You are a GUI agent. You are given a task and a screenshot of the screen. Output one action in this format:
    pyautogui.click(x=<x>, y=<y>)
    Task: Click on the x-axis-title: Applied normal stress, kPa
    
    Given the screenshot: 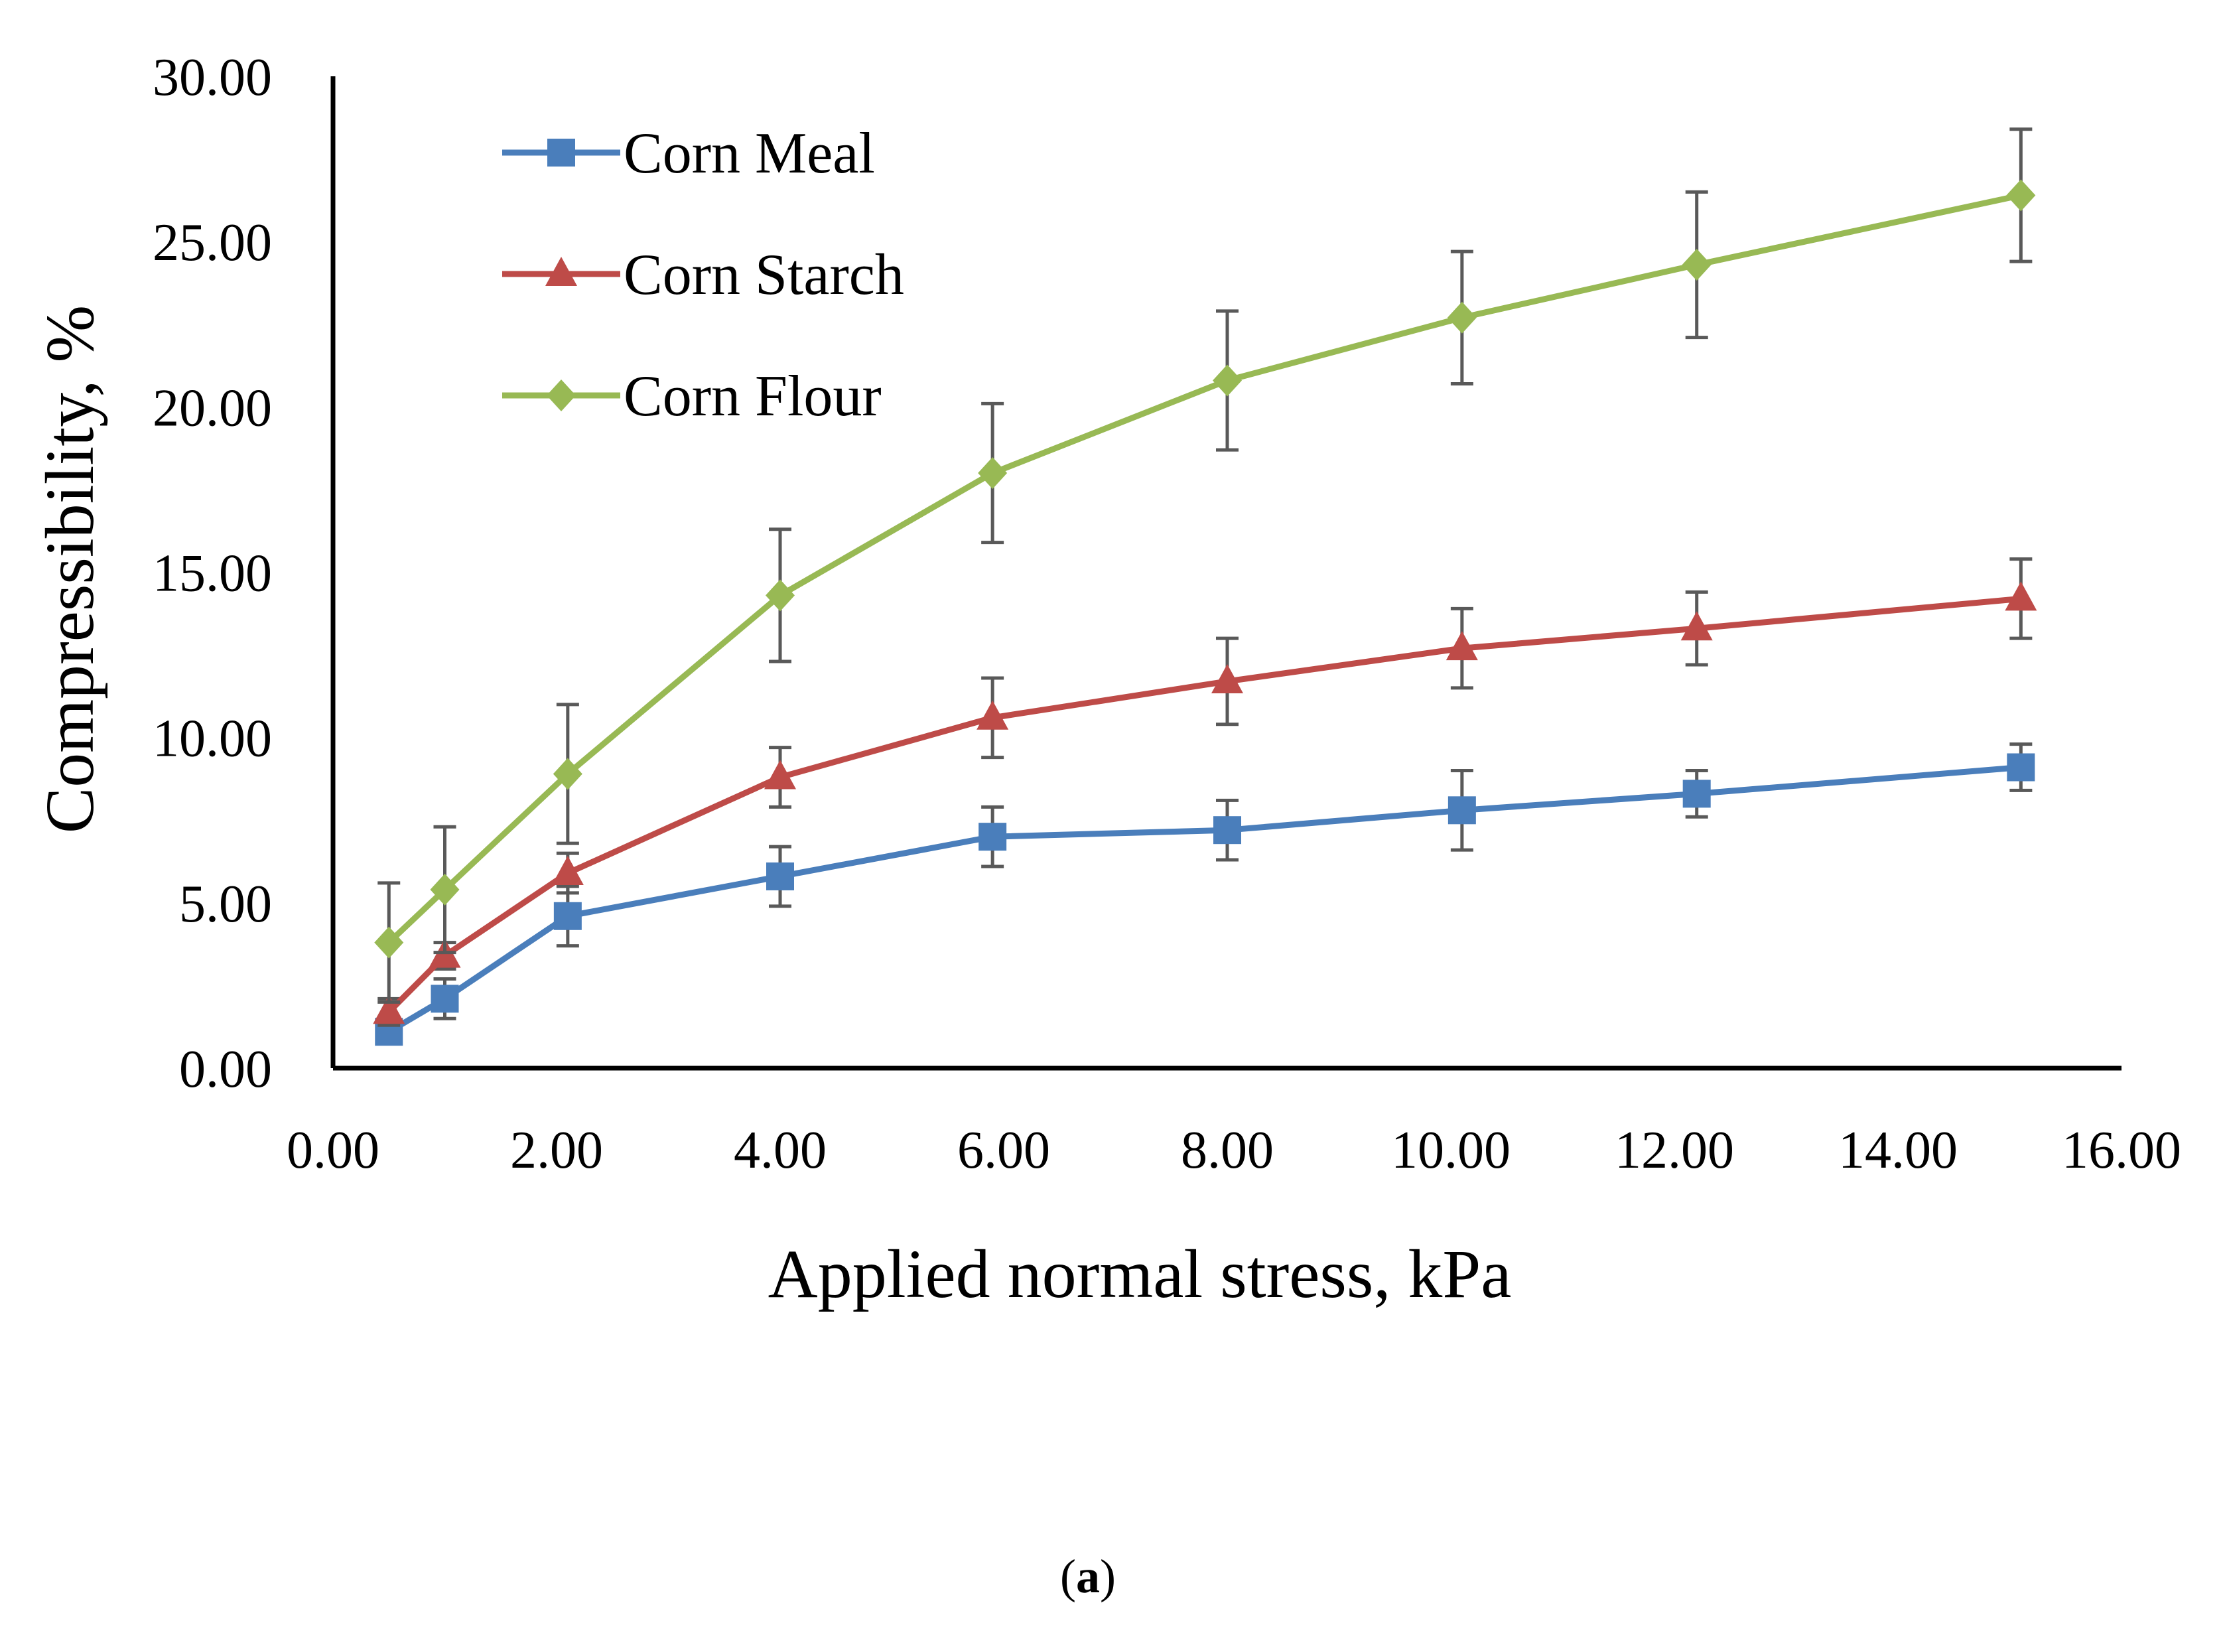 What is the action you would take?
    pyautogui.click(x=1140, y=1274)
    